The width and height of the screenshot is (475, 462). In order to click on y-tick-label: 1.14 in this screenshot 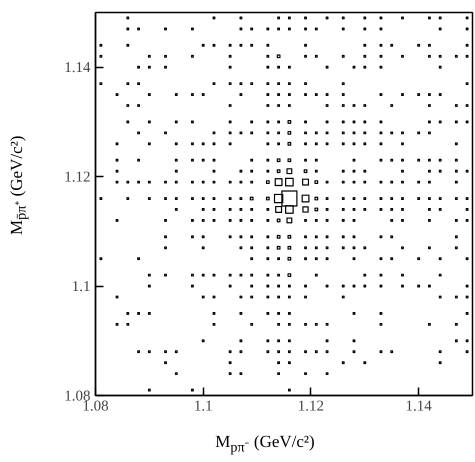, I will do `click(77, 68)`.